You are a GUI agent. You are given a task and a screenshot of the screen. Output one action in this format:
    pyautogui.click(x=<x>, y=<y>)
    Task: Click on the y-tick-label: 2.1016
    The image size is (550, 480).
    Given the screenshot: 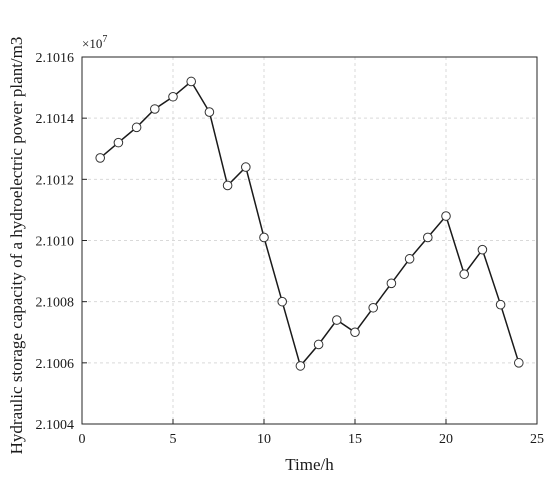 What is the action you would take?
    pyautogui.click(x=55, y=58)
    